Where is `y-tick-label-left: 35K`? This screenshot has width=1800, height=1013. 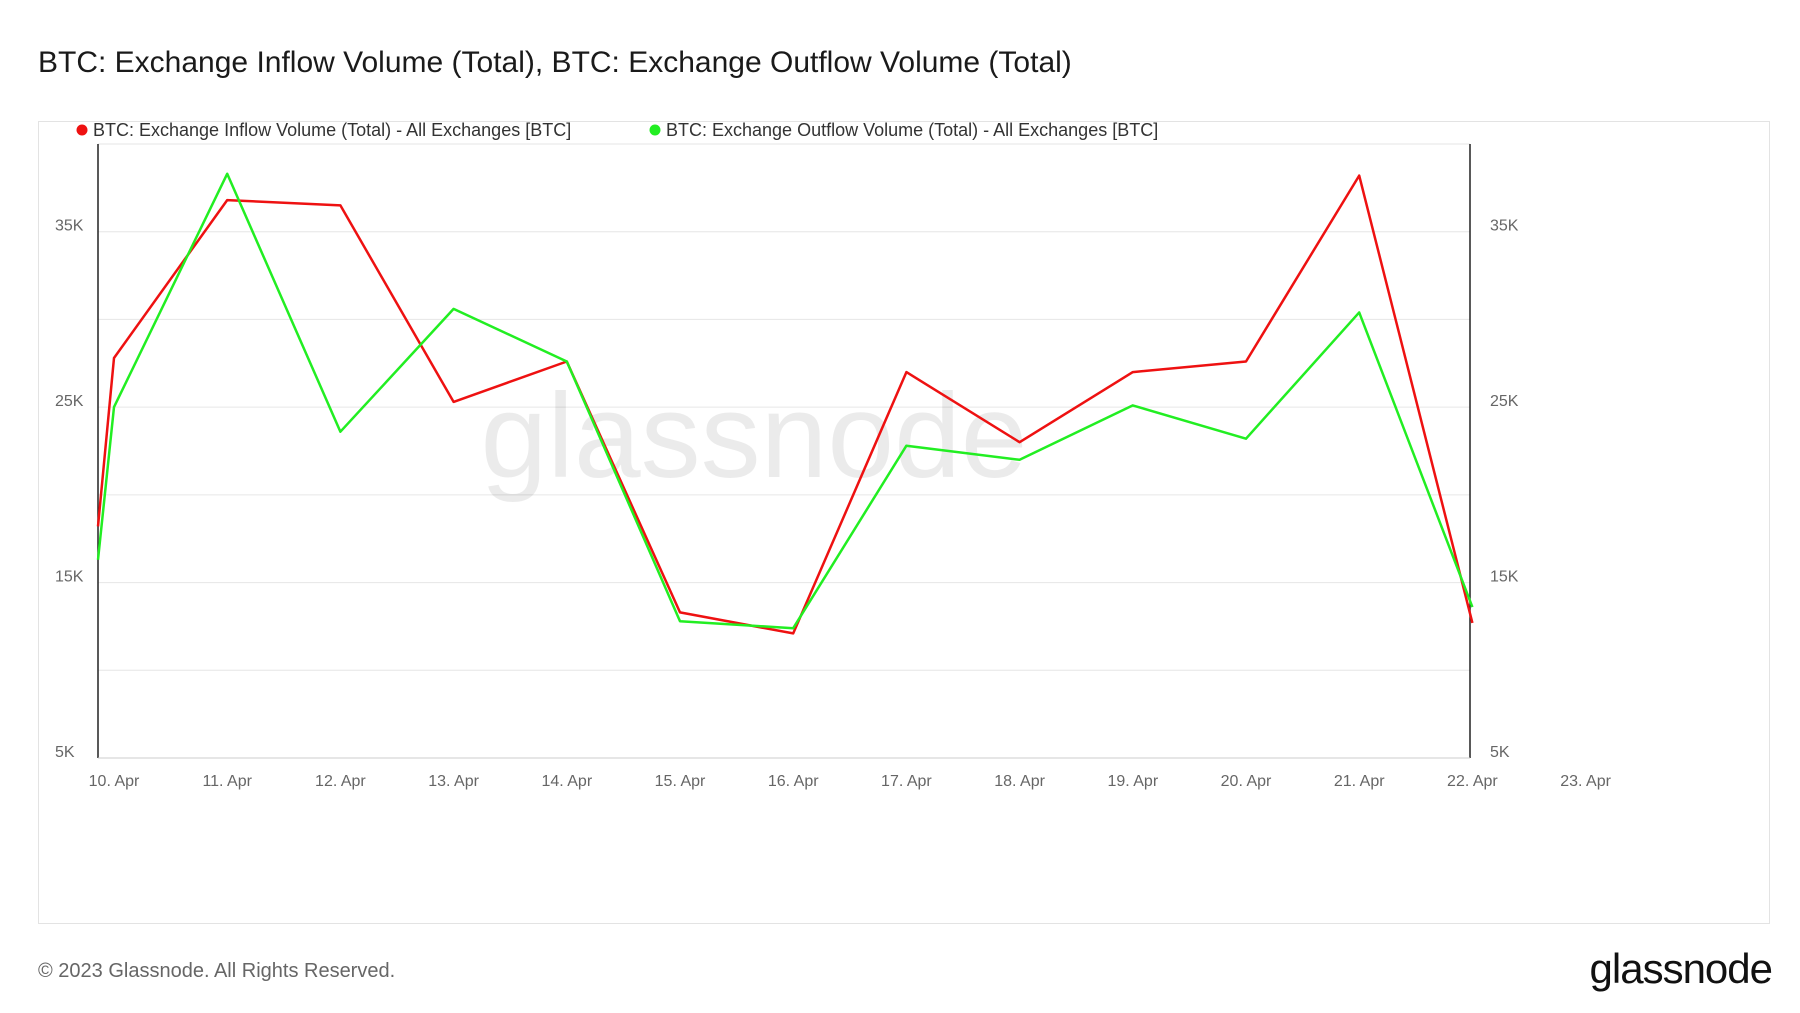
y-tick-label-left: 35K is located at coordinates (69, 226).